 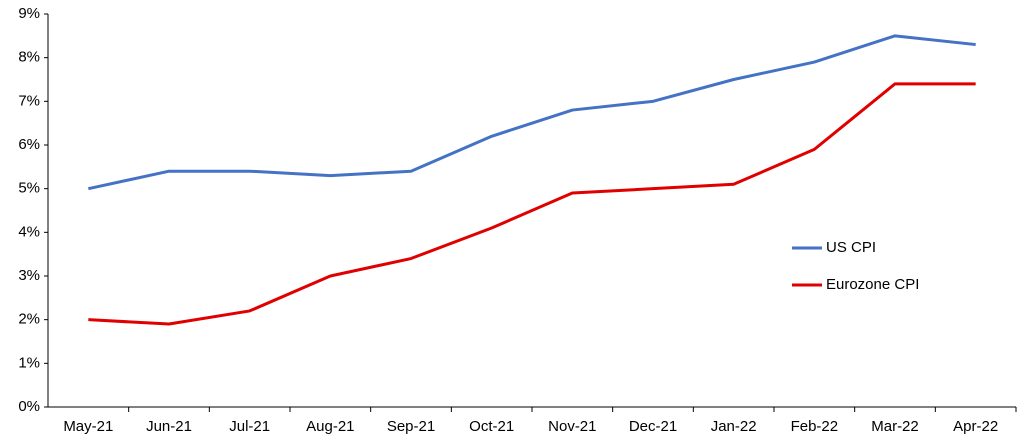 What do you see at coordinates (29, 13) in the screenshot?
I see `y-tick-label: 9%` at bounding box center [29, 13].